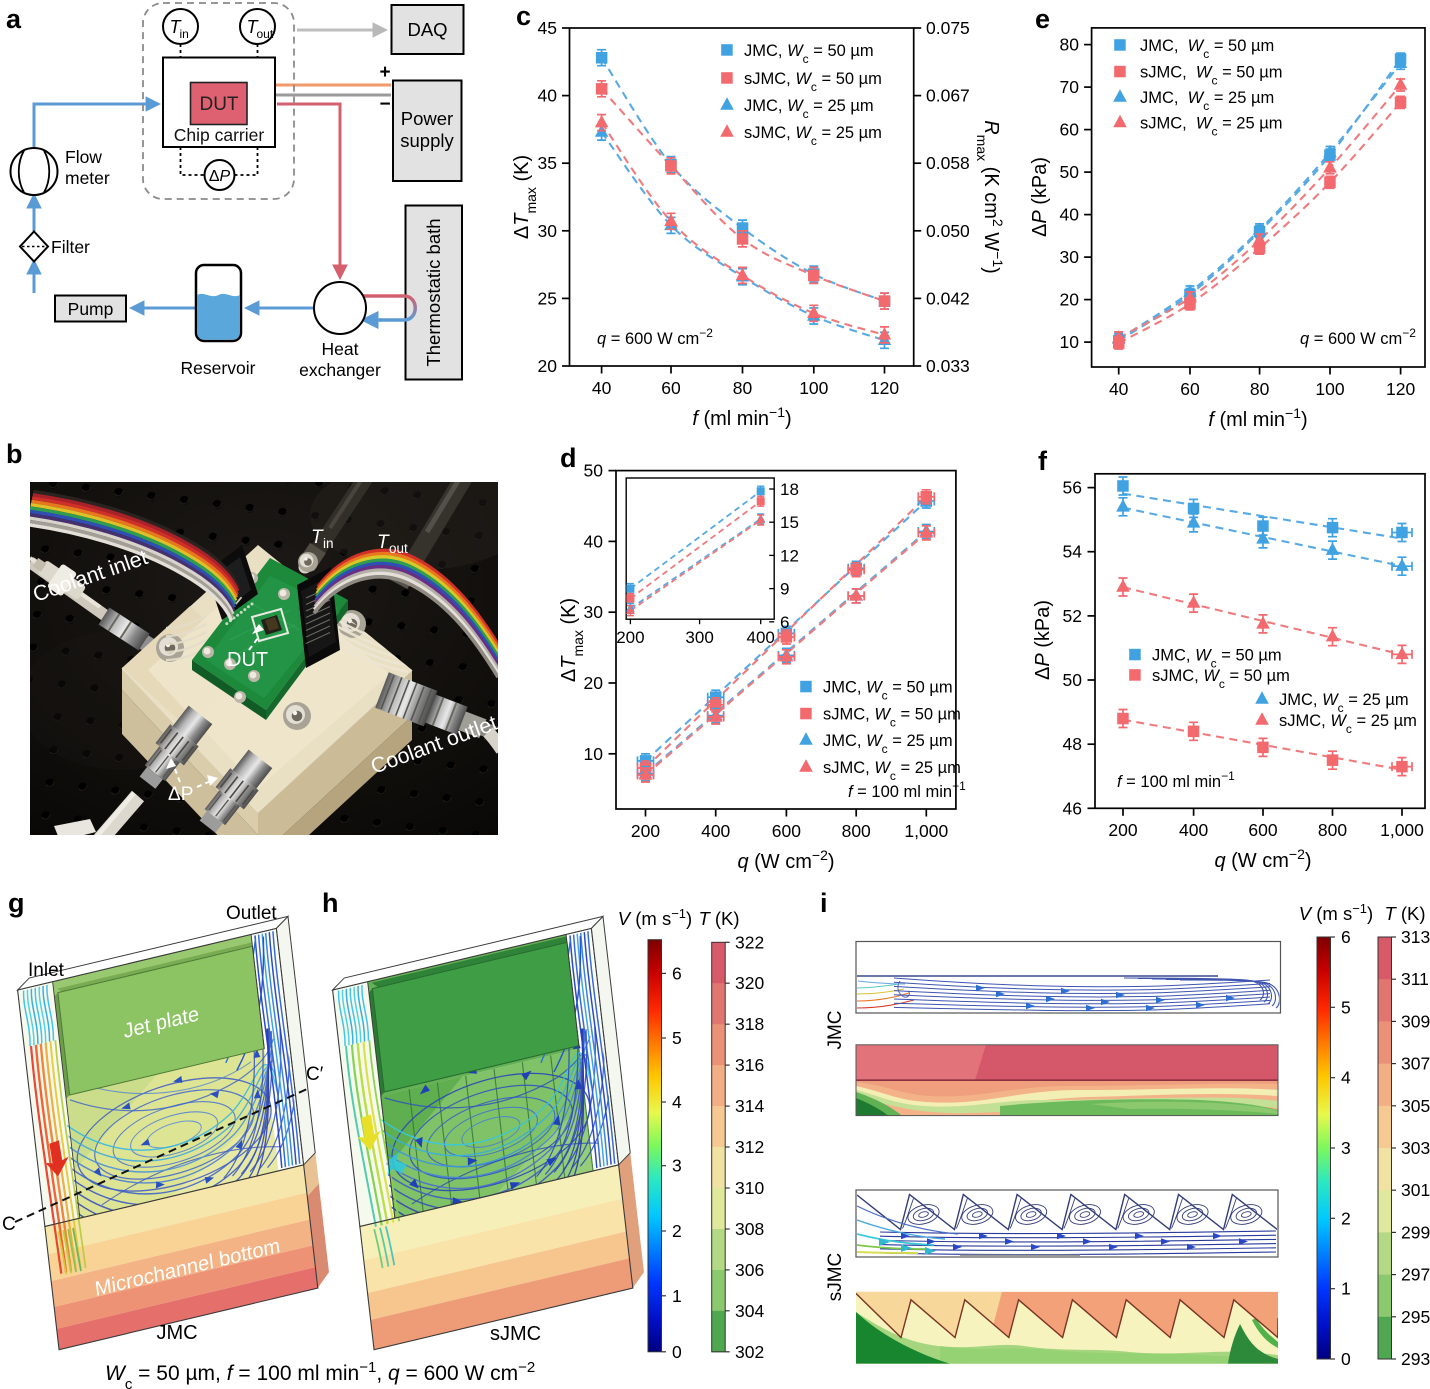 The width and height of the screenshot is (1430, 1389). I want to click on svg-text: 295, so click(1415, 1317).